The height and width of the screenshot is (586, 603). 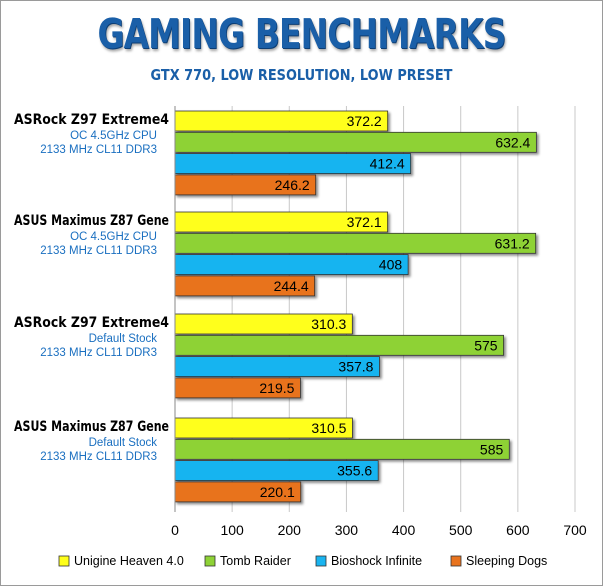 I want to click on bar-value-label: 408, so click(x=391, y=265).